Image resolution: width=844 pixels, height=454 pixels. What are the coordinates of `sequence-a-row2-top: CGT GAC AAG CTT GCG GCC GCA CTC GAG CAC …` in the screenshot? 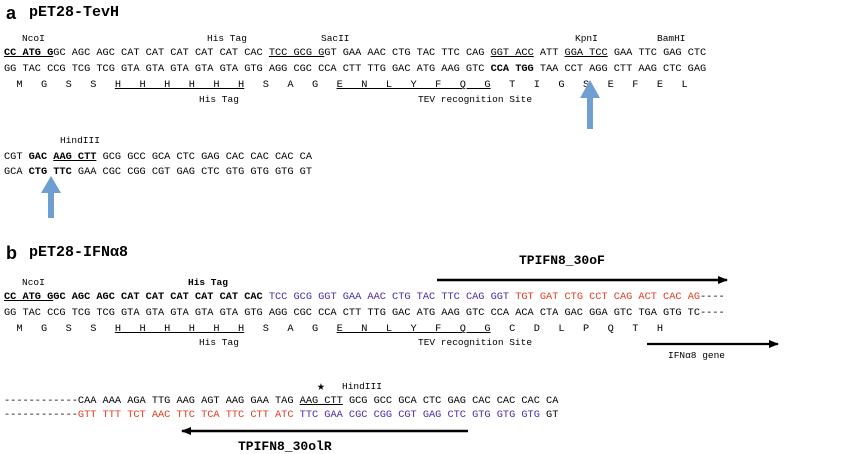 It's located at (158, 157).